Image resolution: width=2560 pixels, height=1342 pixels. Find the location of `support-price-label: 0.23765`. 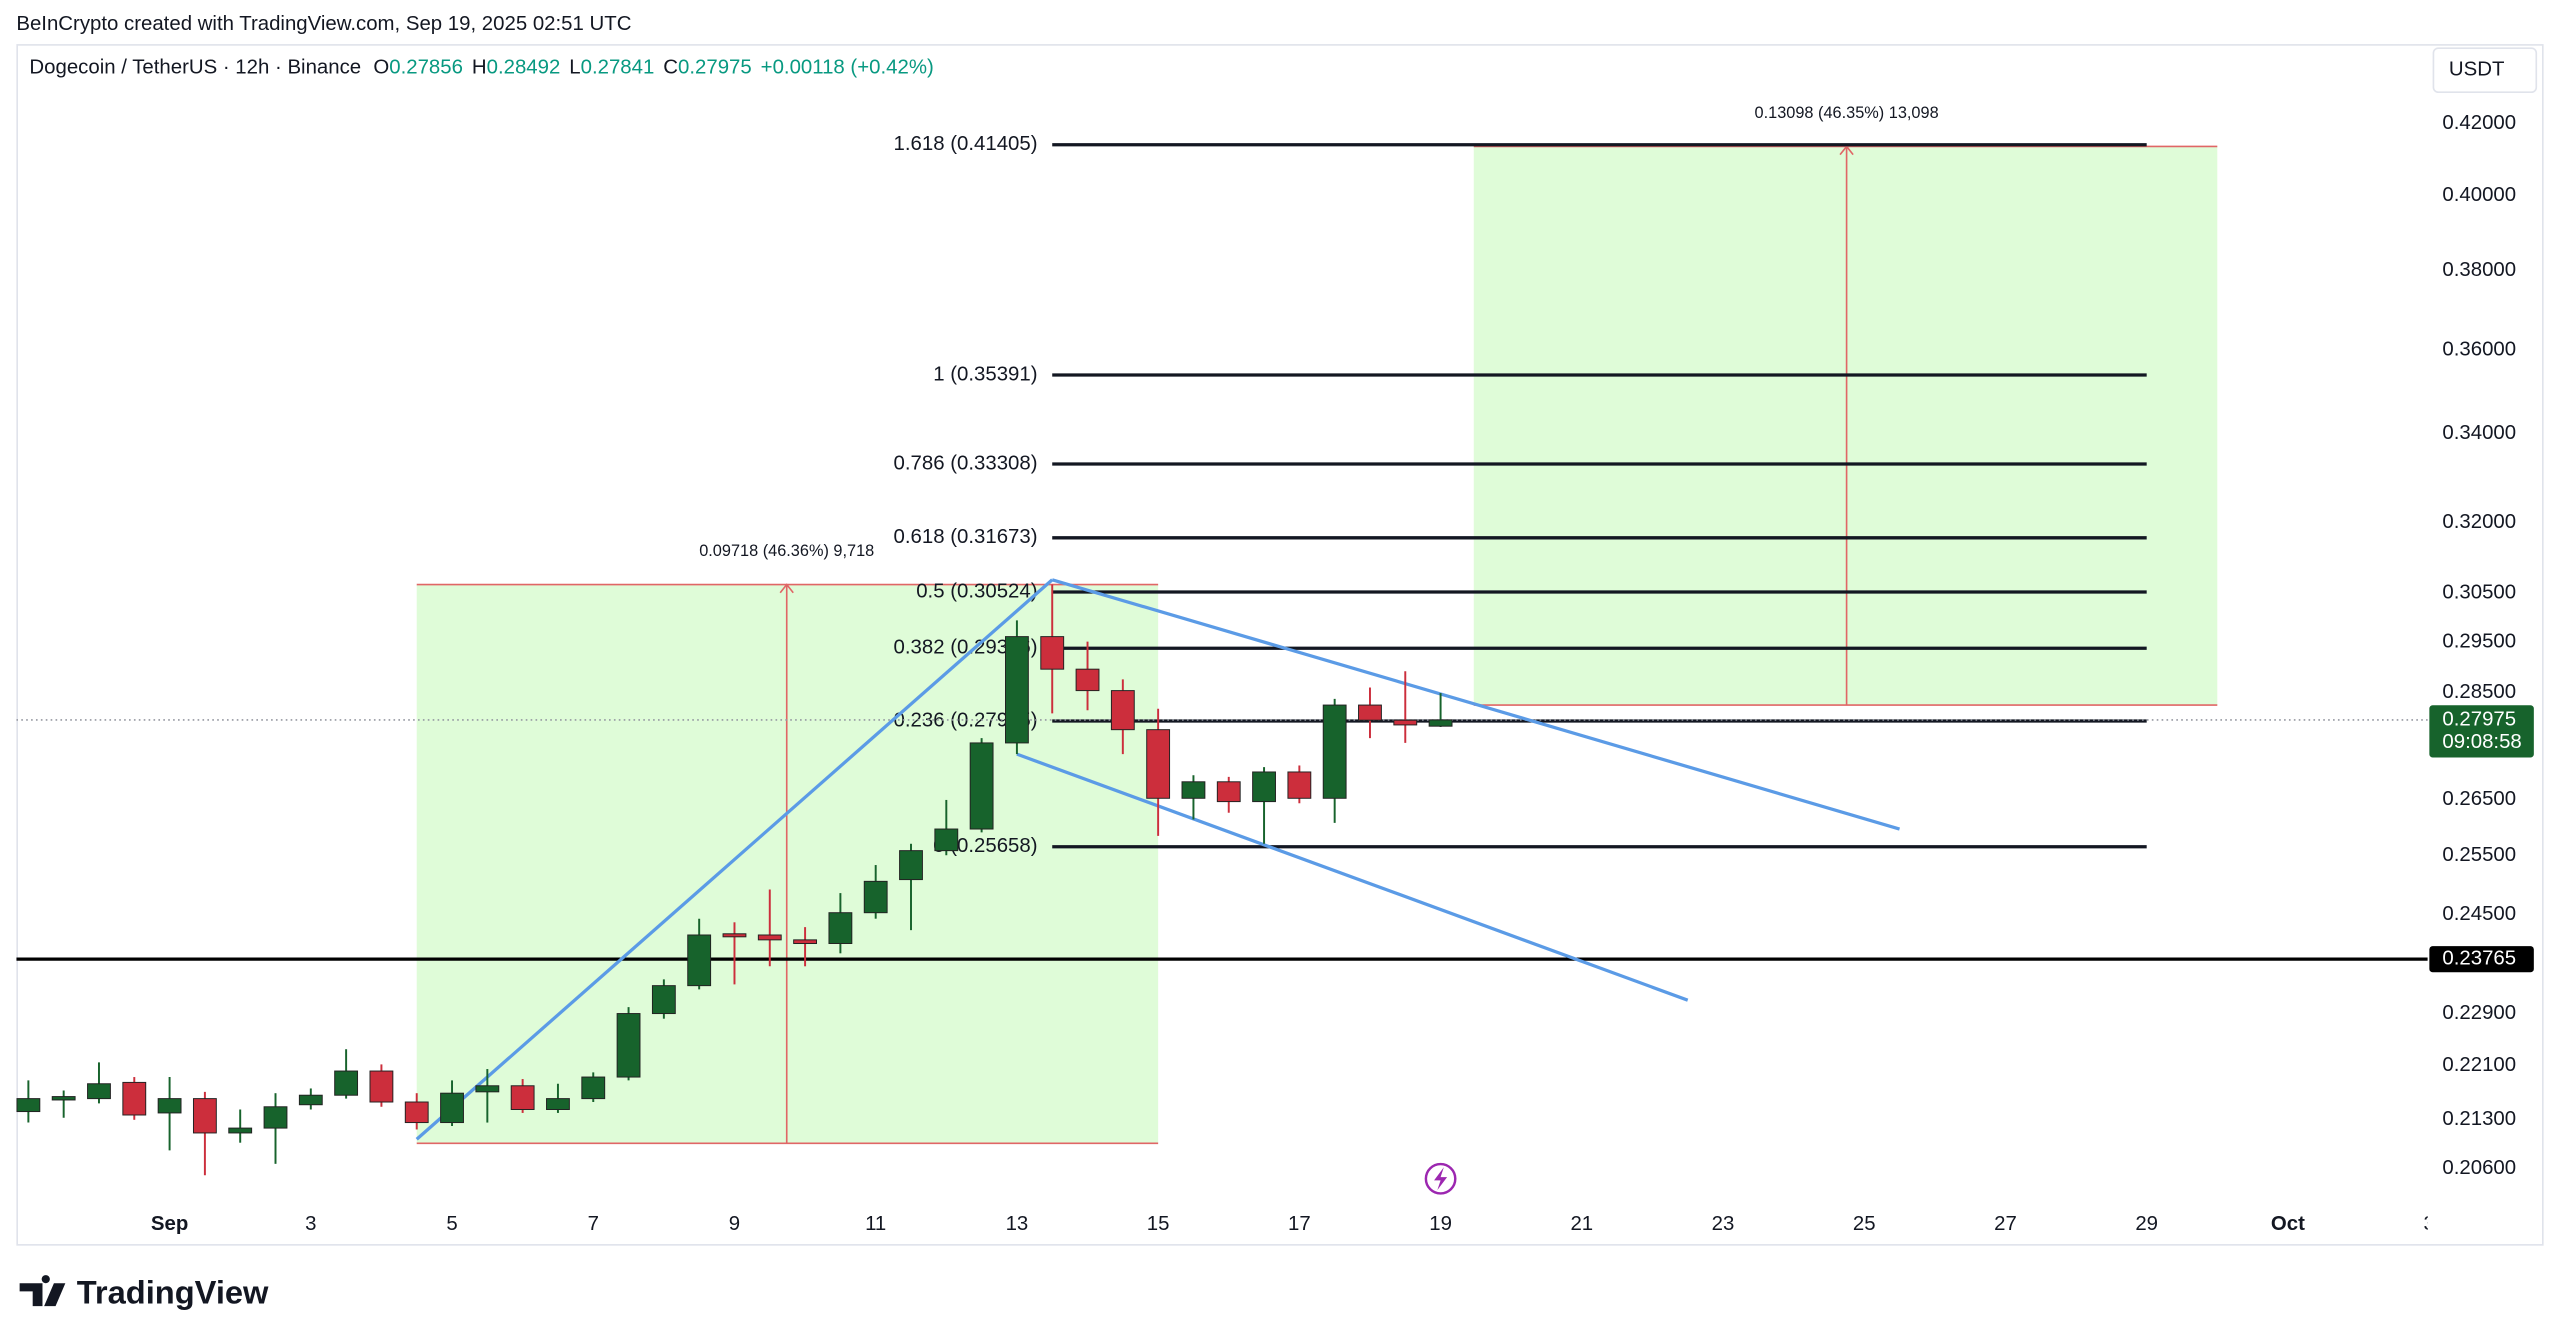

support-price-label: 0.23765 is located at coordinates (2479, 959).